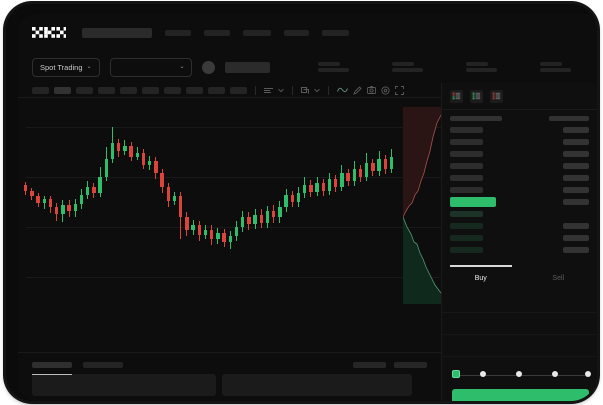  What do you see at coordinates (519, 302) in the screenshot?
I see `price-field` at bounding box center [519, 302].